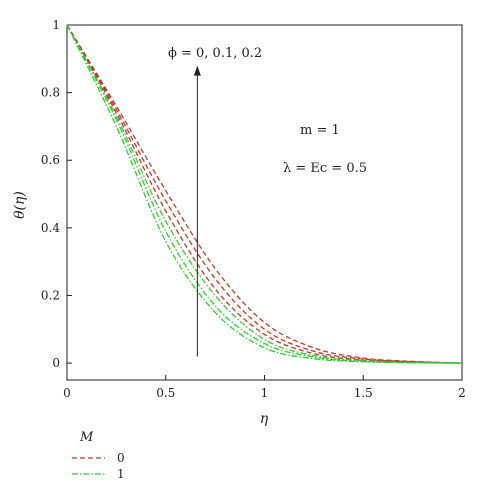 The height and width of the screenshot is (500, 484). I want to click on y-tick-label: 0.8, so click(50, 93).